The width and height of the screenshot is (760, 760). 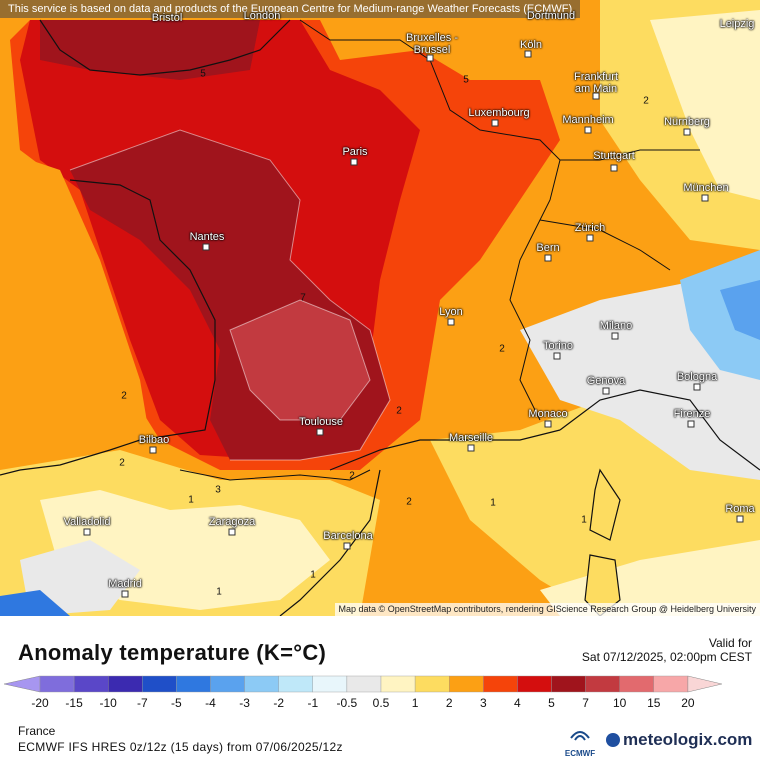 What do you see at coordinates (548, 248) in the screenshot?
I see `city-bern: Bern` at bounding box center [548, 248].